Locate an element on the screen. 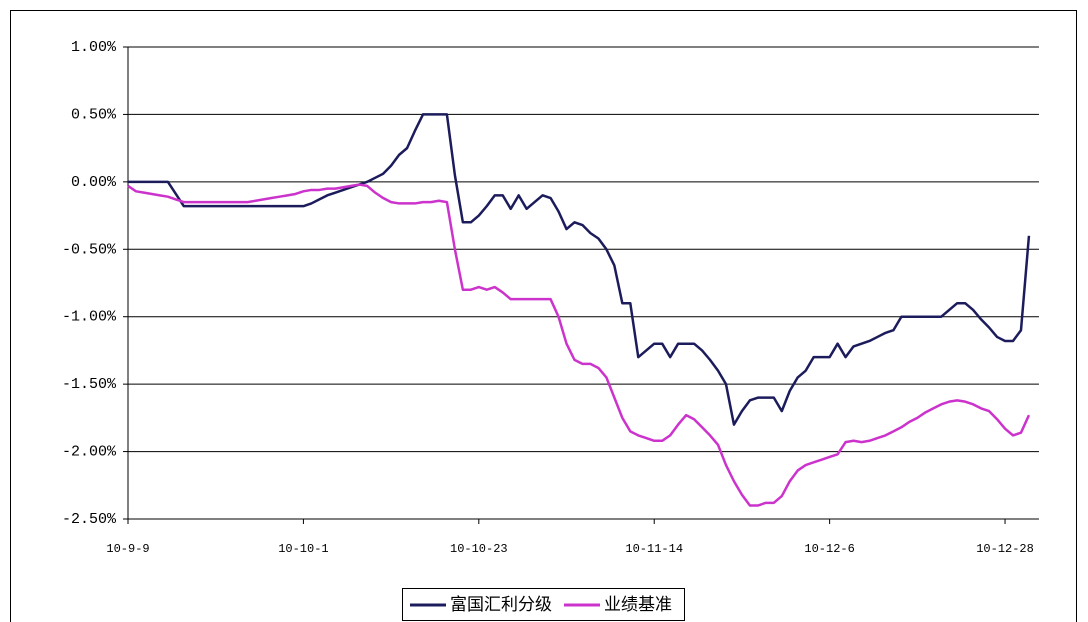 This screenshot has width=1088, height=622. y-tick-label: 0.00% is located at coordinates (94, 182).